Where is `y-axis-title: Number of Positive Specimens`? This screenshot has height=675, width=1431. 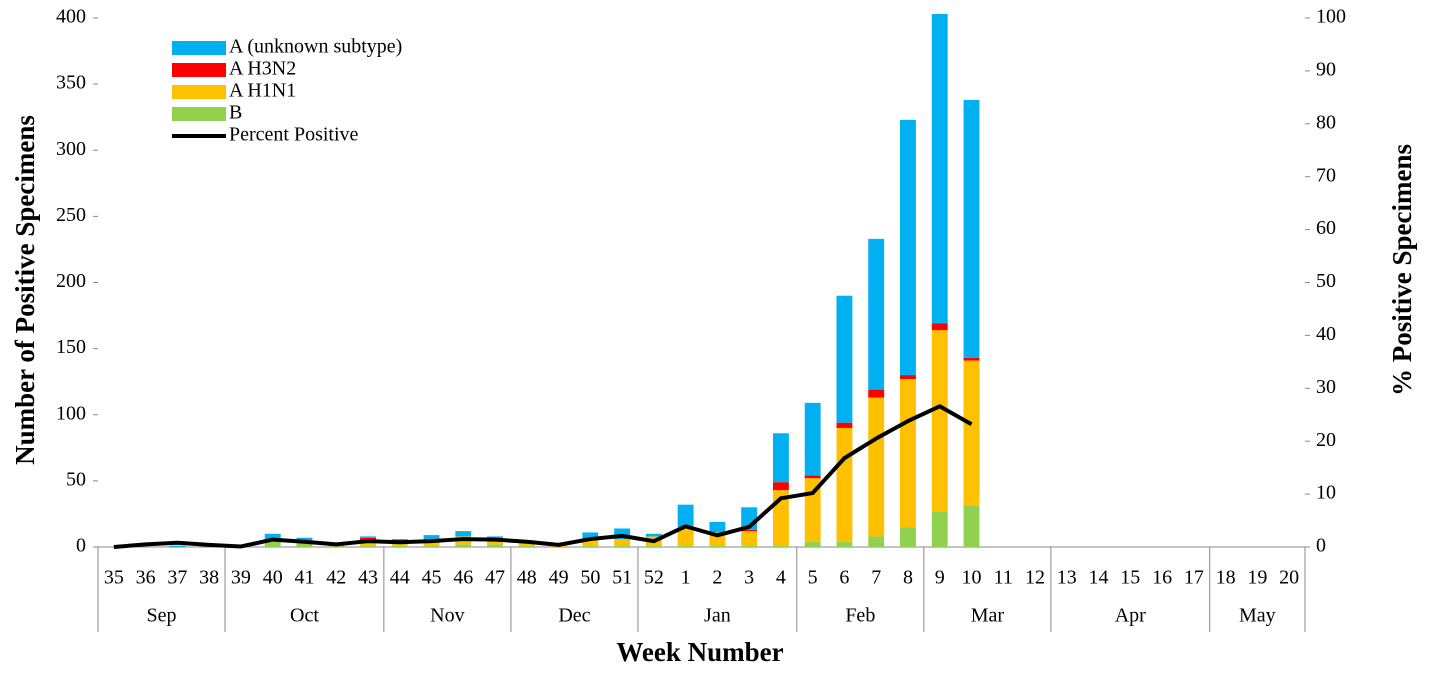
y-axis-title: Number of Positive Specimens is located at coordinates (25, 290).